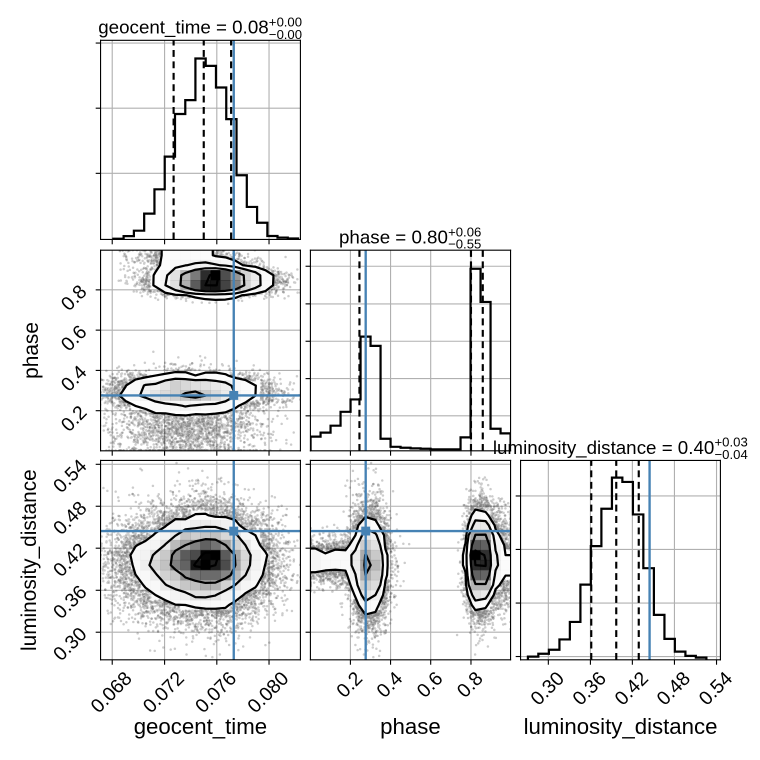  I want to click on svg-text: geocent_time, so click(200, 726).